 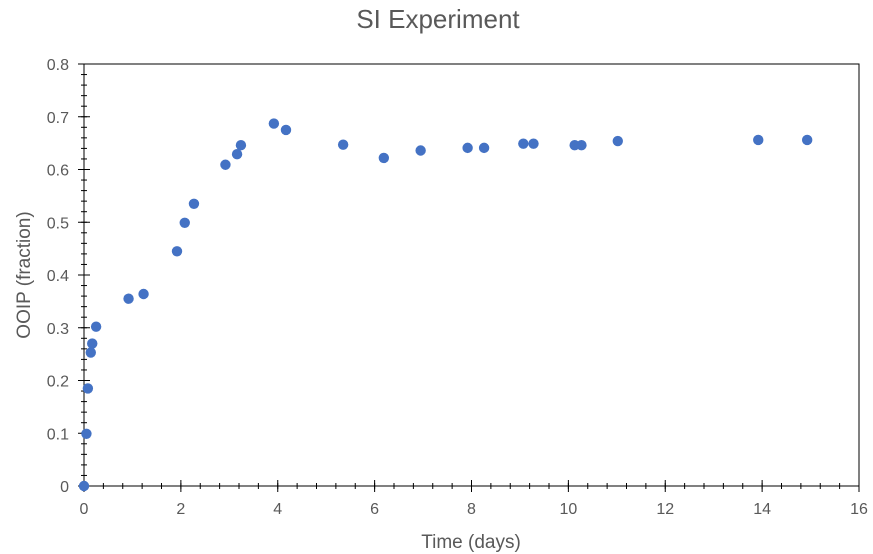 What do you see at coordinates (58, 329) in the screenshot?
I see `y-tick-label: 0.3` at bounding box center [58, 329].